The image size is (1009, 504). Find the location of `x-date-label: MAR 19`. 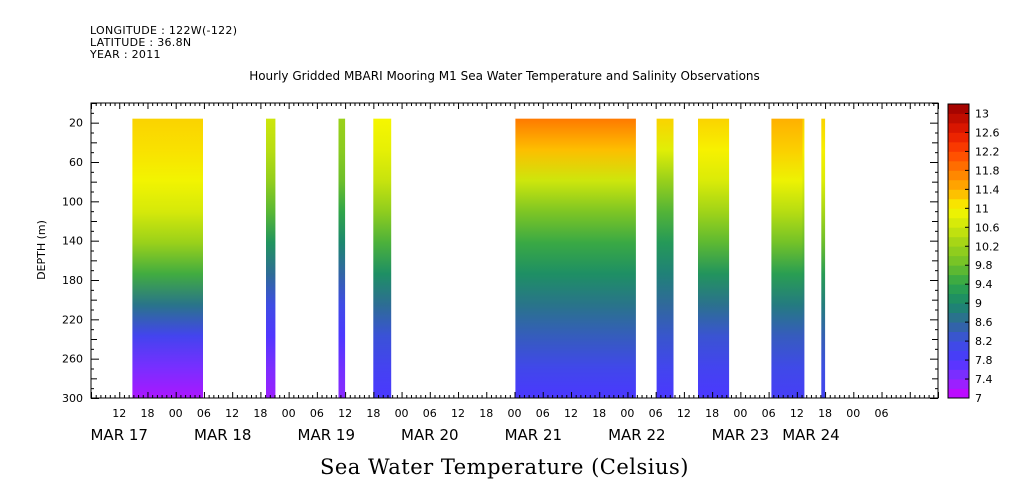

x-date-label: MAR 19 is located at coordinates (326, 435).